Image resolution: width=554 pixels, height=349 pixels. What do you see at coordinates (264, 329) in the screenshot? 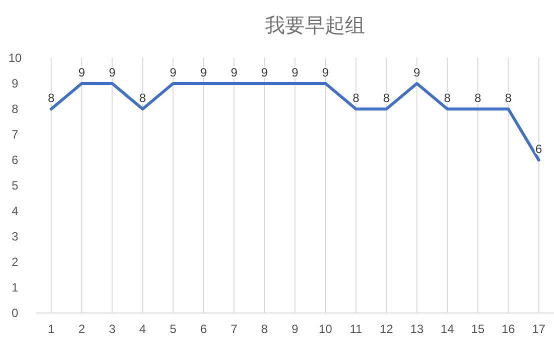
I see `x-tick-label: 8` at bounding box center [264, 329].